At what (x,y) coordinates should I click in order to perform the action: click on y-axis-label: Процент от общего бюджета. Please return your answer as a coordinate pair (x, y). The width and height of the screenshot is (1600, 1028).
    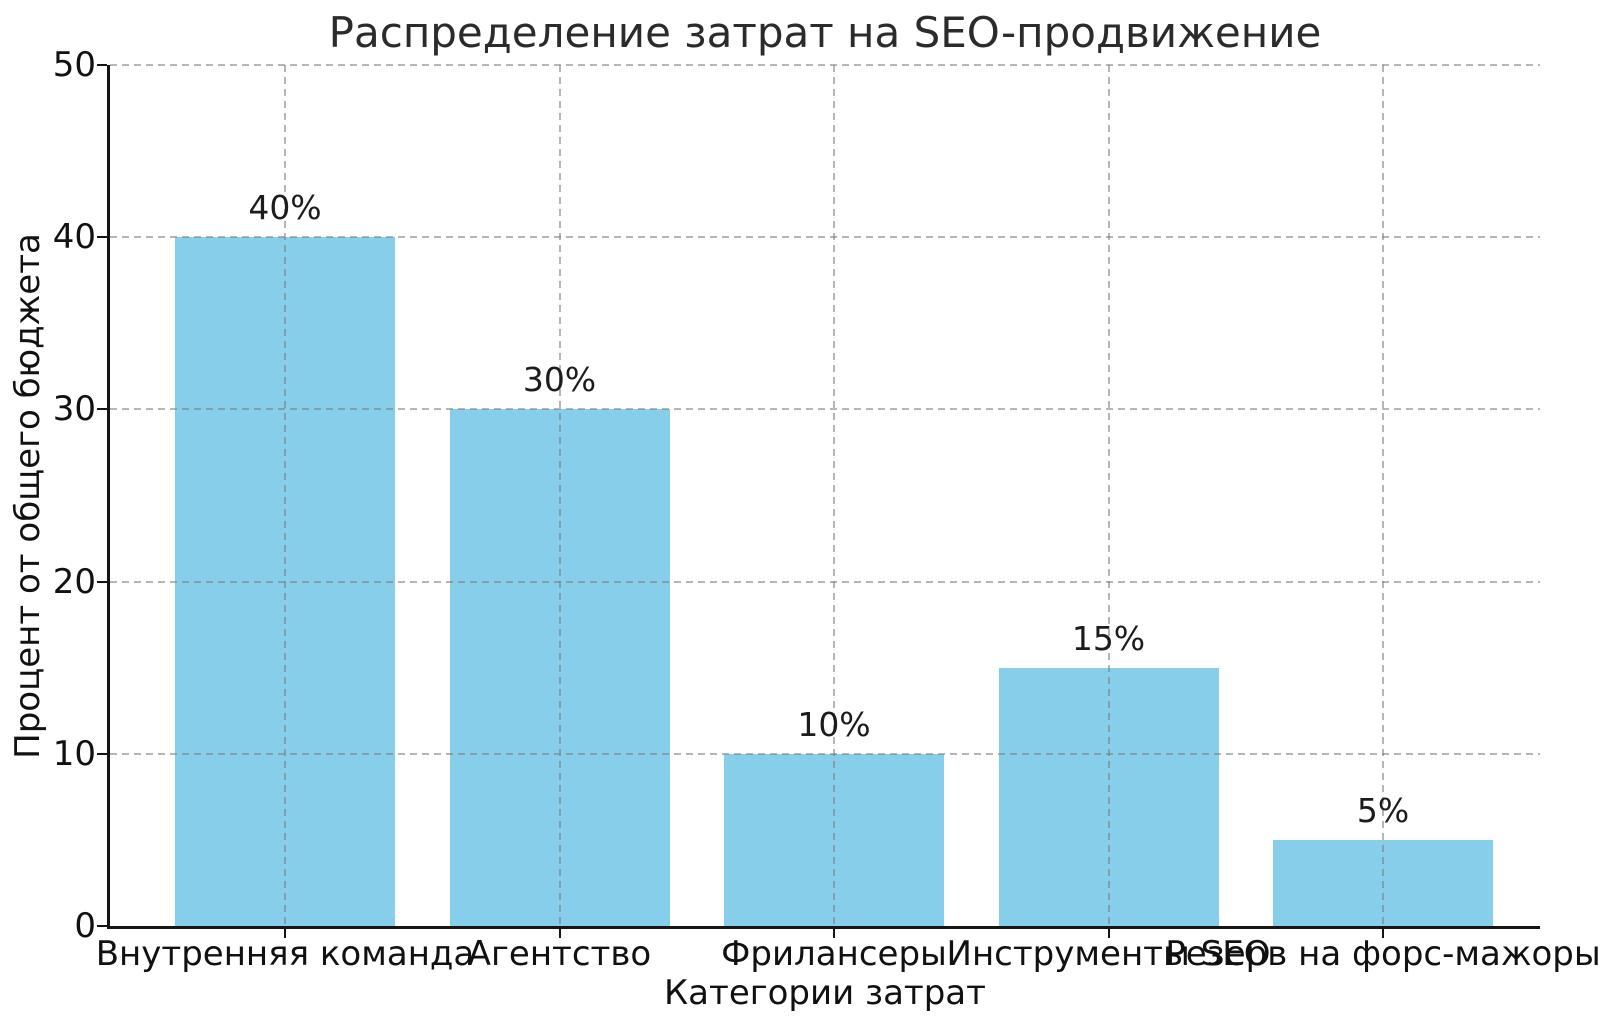
    Looking at the image, I should click on (28, 496).